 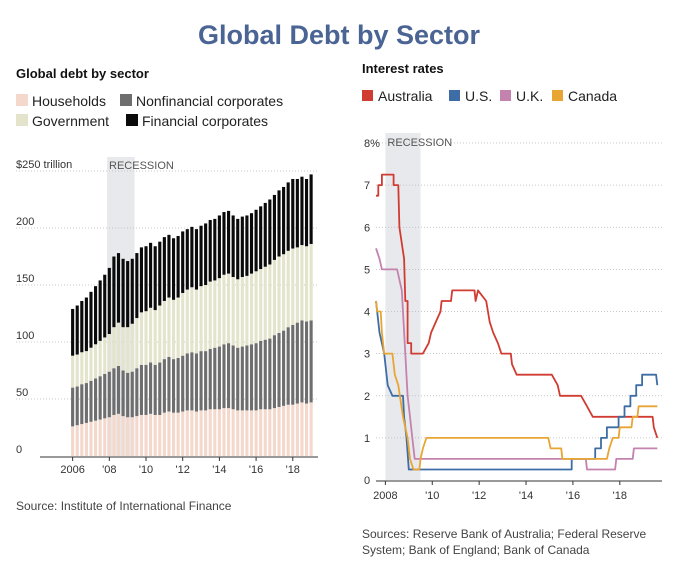 What do you see at coordinates (206, 254) in the screenshot?
I see `bar-financial-corporates-2013Q2` at bounding box center [206, 254].